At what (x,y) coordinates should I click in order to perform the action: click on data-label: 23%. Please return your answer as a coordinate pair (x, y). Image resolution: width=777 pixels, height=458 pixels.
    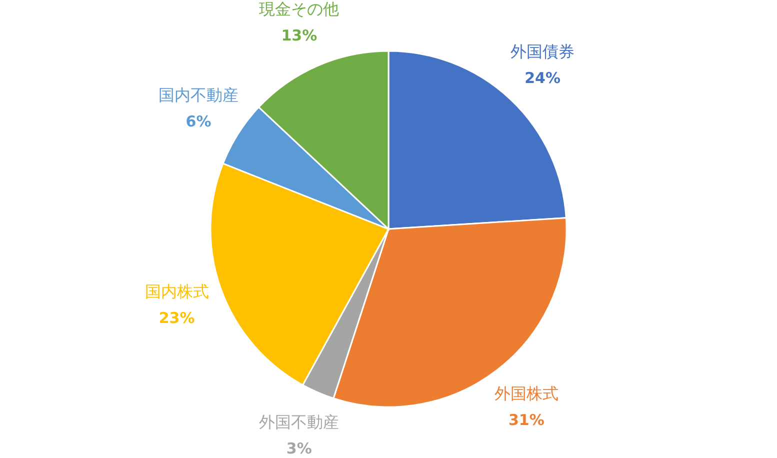
    Looking at the image, I should click on (176, 318).